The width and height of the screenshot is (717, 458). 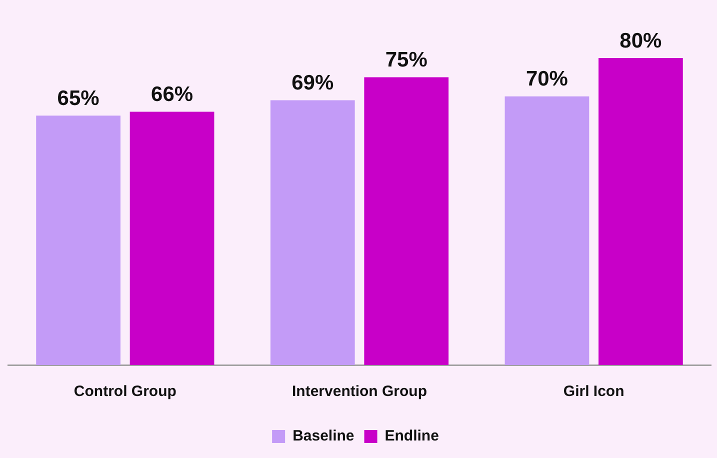 What do you see at coordinates (172, 94) in the screenshot?
I see `data-label: 66%` at bounding box center [172, 94].